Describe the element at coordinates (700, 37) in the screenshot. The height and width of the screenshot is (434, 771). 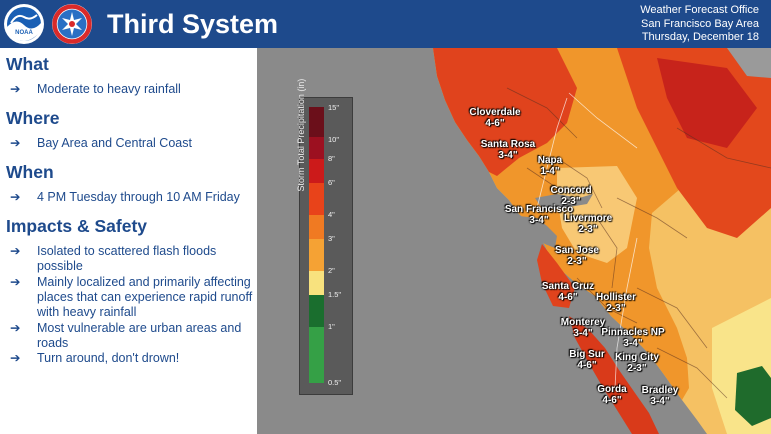
I see `office-date: Thursday, December 18` at that location.